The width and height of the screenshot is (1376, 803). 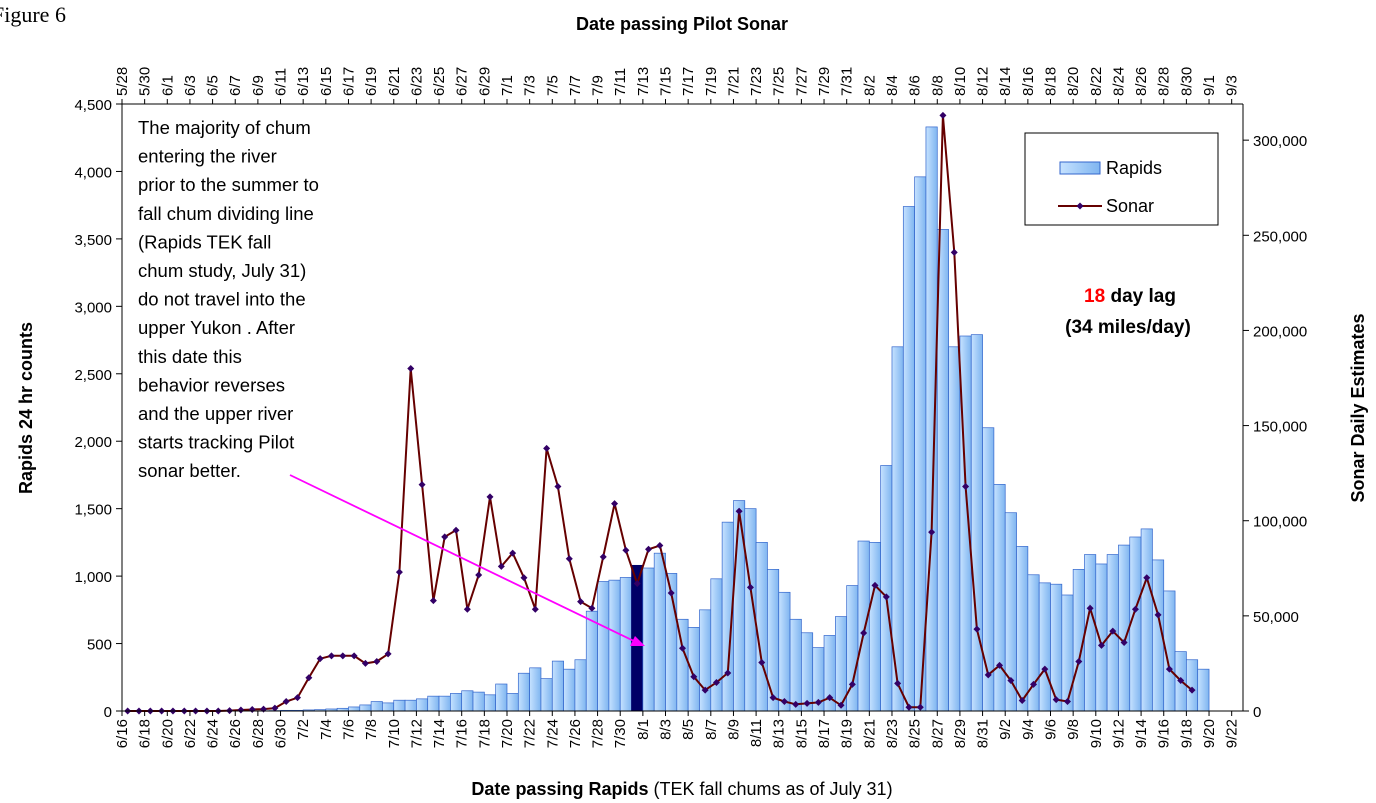 What do you see at coordinates (462, 81) in the screenshot?
I see `top-tick-label: 6/27` at bounding box center [462, 81].